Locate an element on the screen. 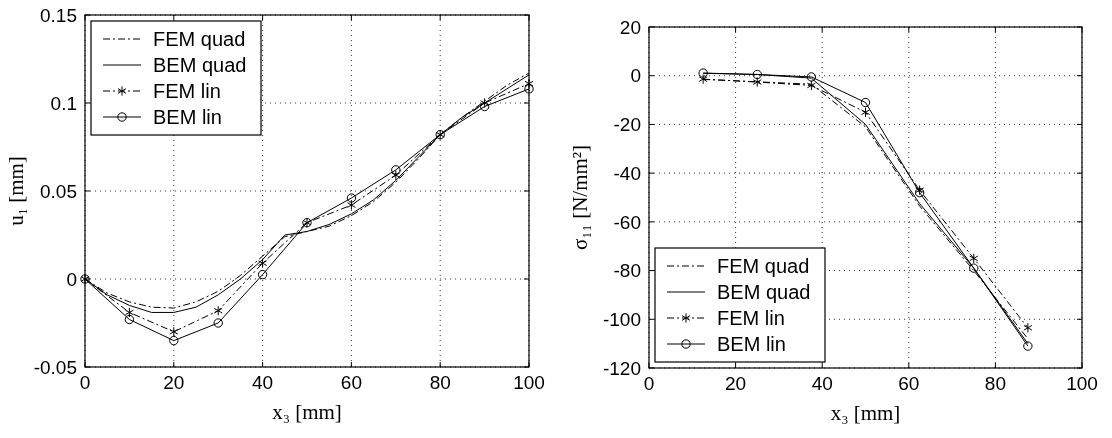 The height and width of the screenshot is (438, 1112). y-tick-label: -0.05 is located at coordinates (55, 367).